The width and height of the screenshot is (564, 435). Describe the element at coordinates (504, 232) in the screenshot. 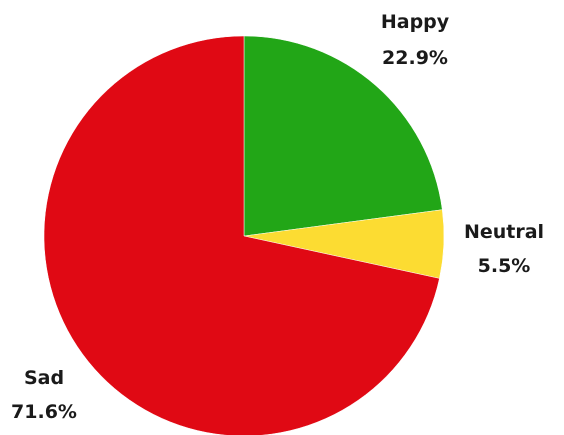

I see `slice-label-neutral: Neutral` at that location.